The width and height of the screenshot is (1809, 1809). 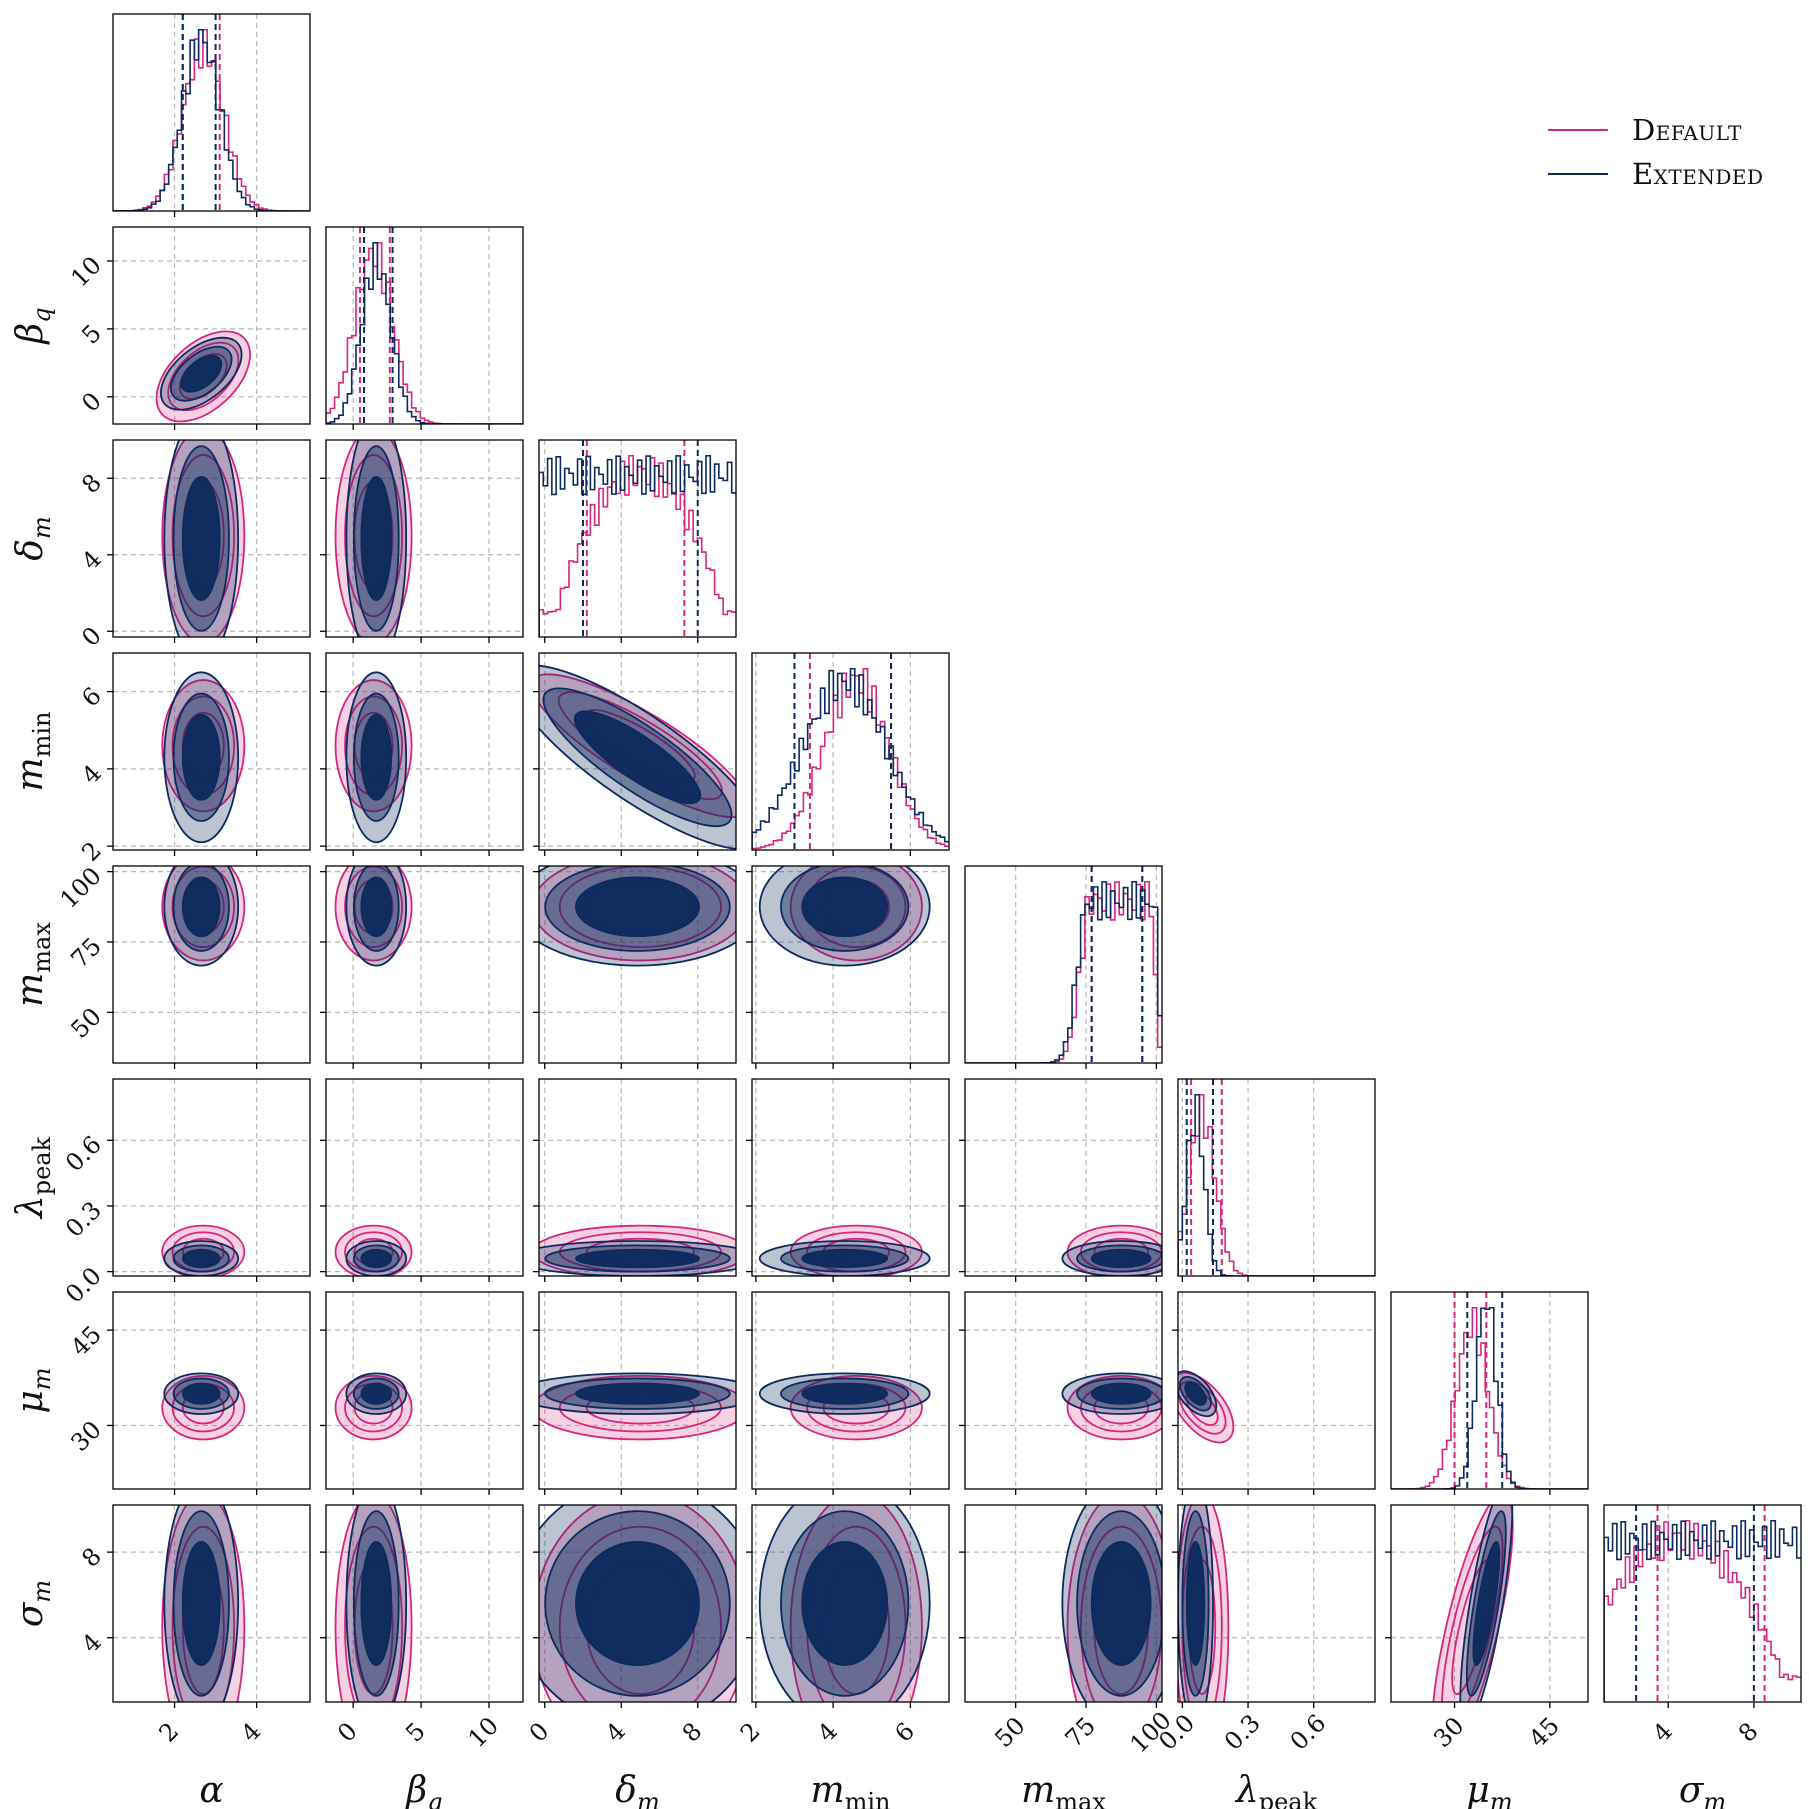 I want to click on axis-label-x-lambda_peak: λpeak, so click(x=1276, y=1789).